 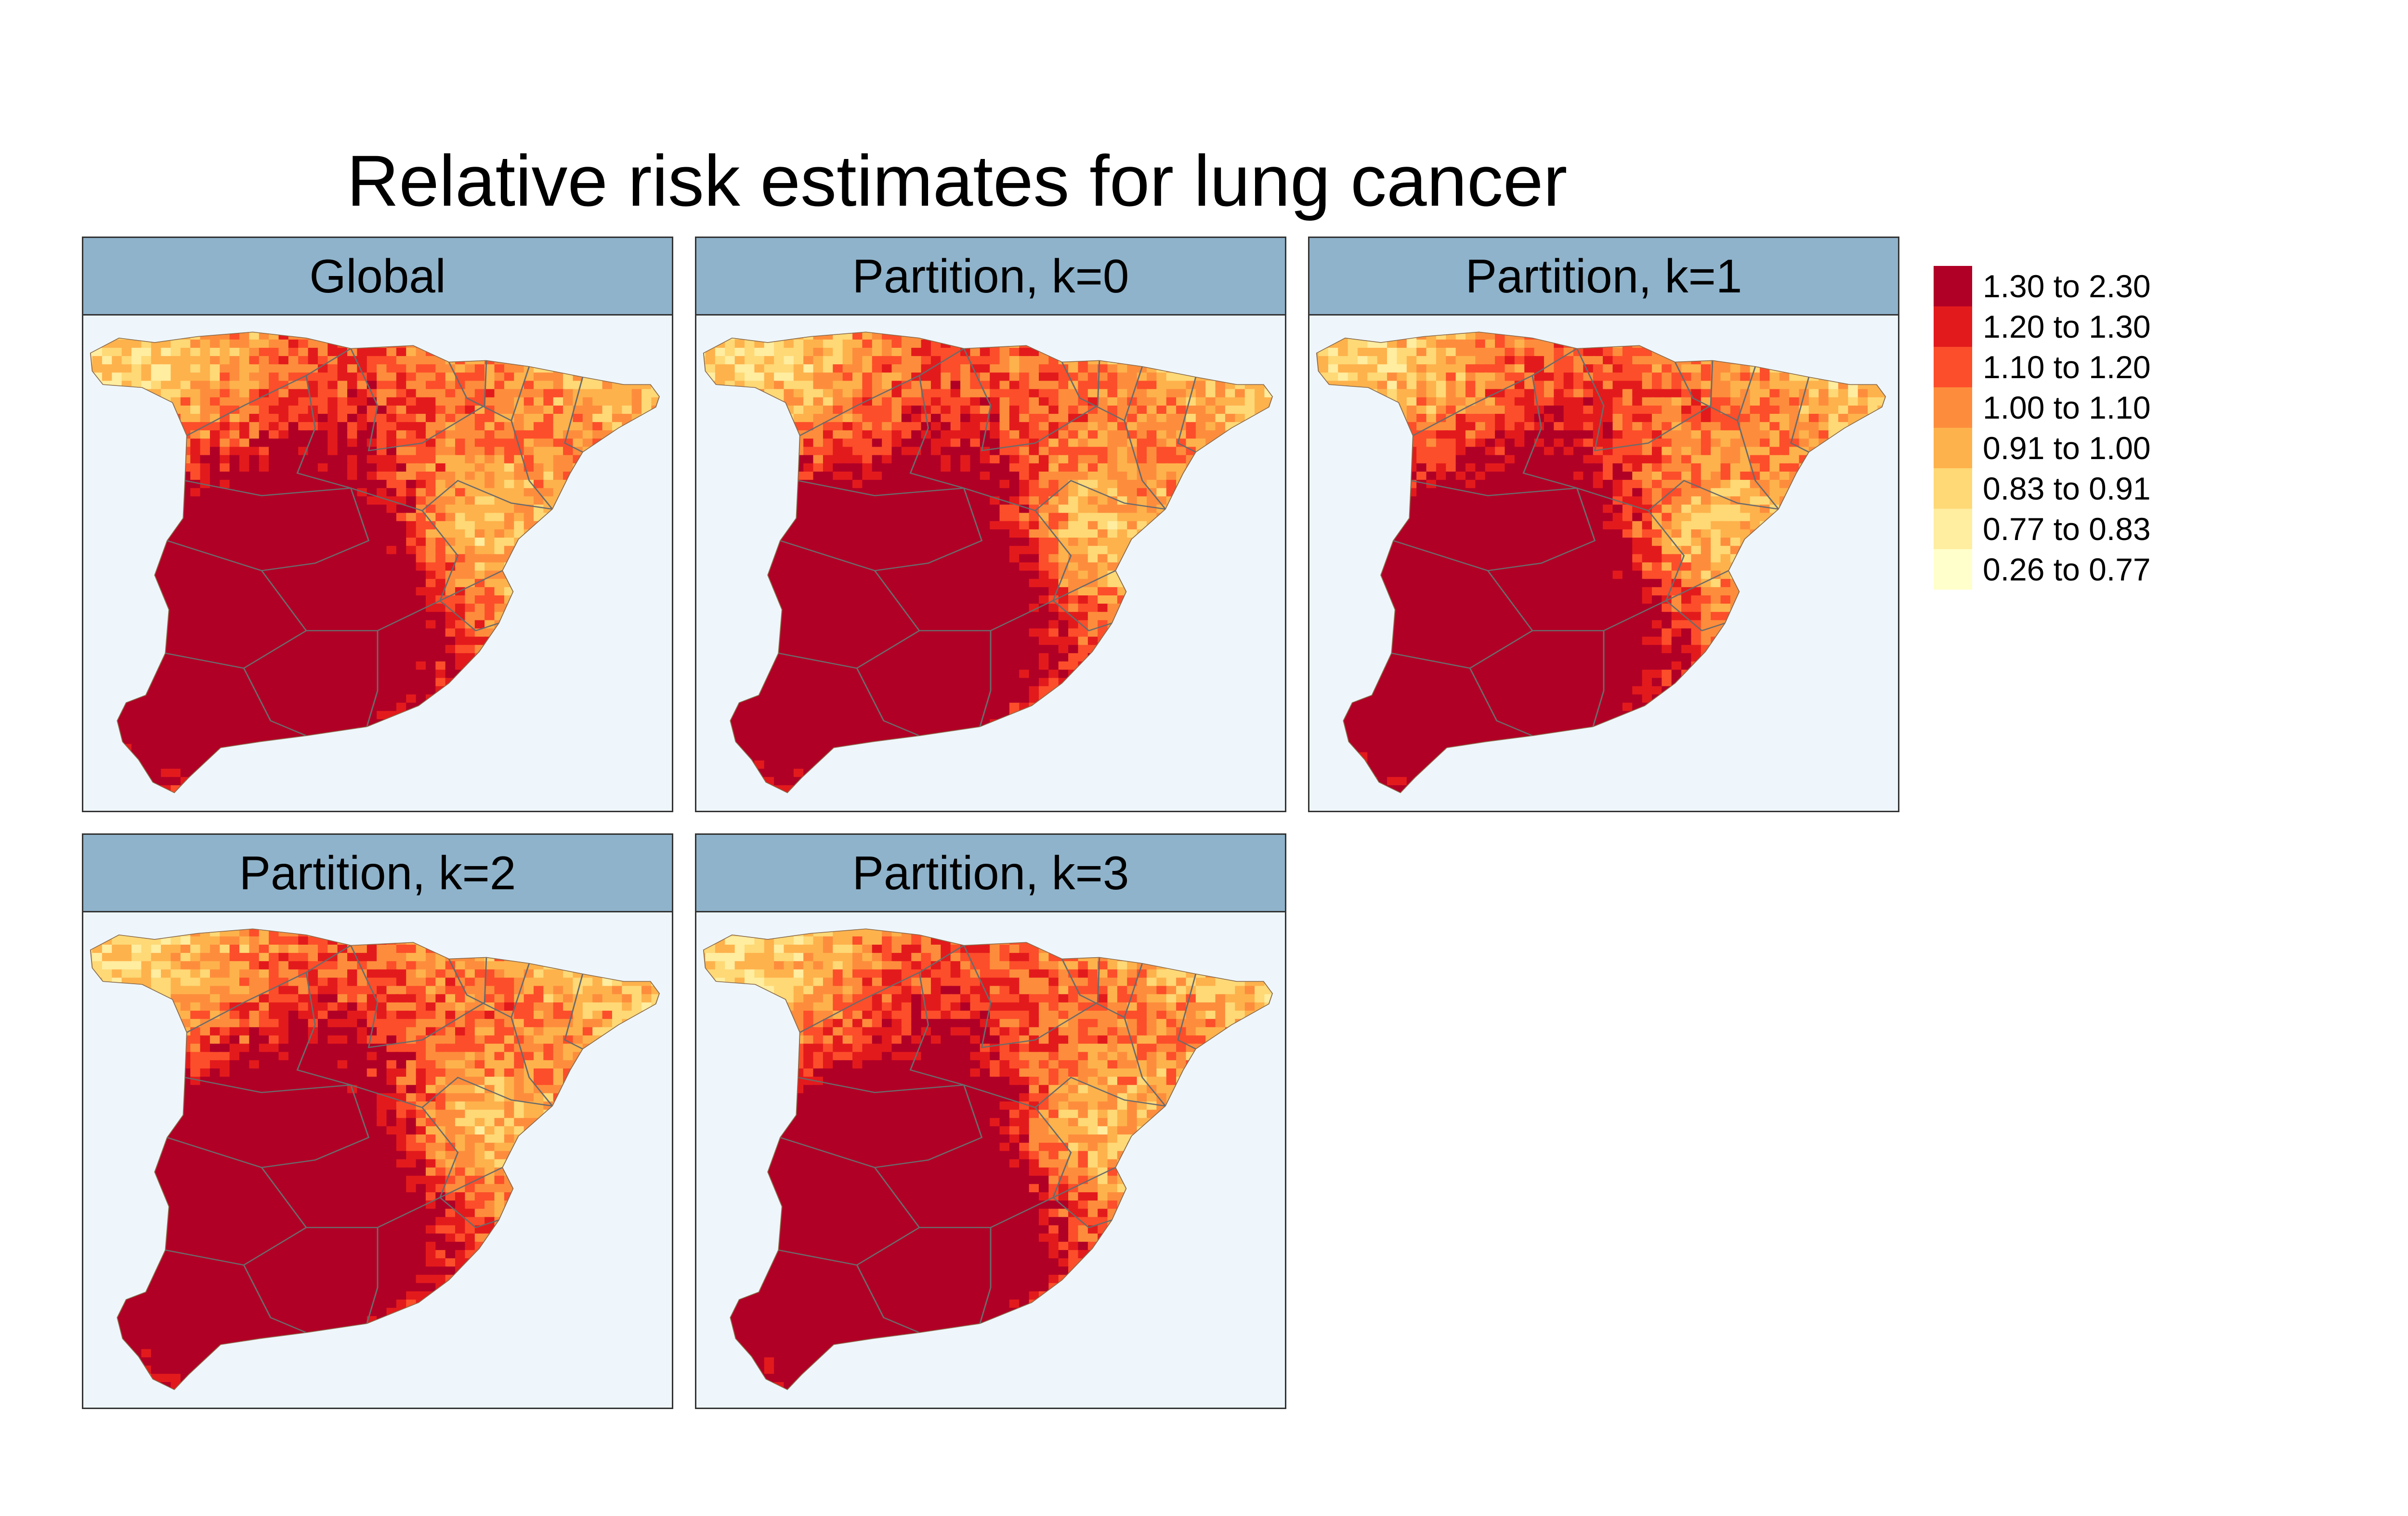 I want to click on legend-item: 0.83 to 0.91, so click(x=2042, y=488).